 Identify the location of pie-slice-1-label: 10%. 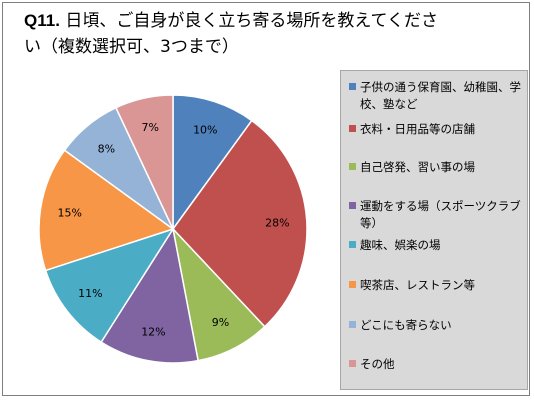
(205, 130).